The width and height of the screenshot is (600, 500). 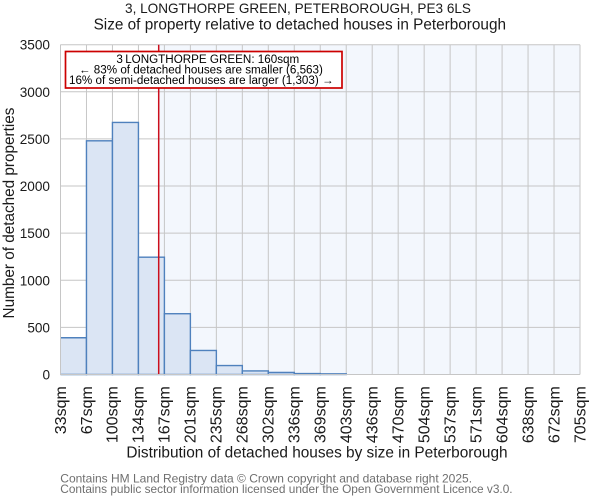 I want to click on svg-text: 537sqm, so click(x=450, y=414).